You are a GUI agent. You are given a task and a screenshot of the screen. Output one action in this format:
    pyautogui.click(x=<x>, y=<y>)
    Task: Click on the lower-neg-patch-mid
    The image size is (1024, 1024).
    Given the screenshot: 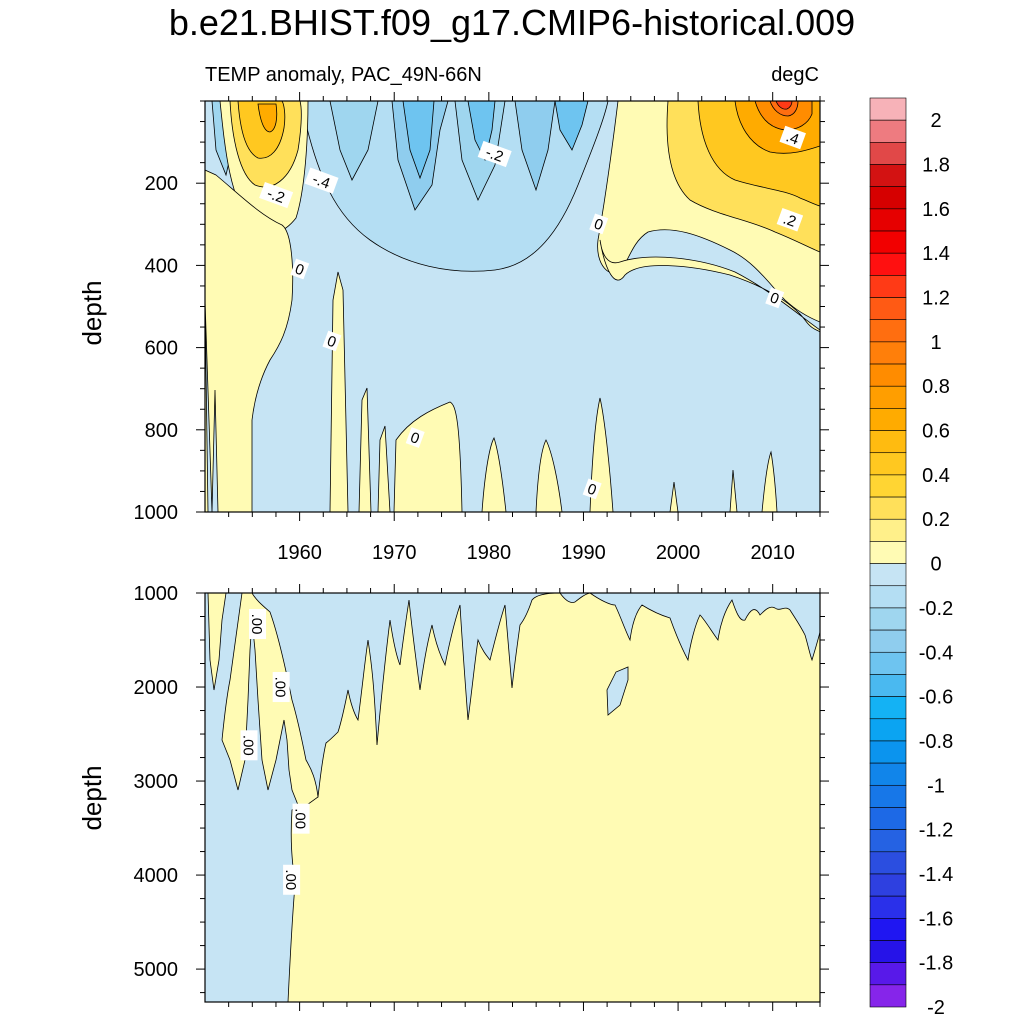 What is the action you would take?
    pyautogui.click(x=617, y=691)
    